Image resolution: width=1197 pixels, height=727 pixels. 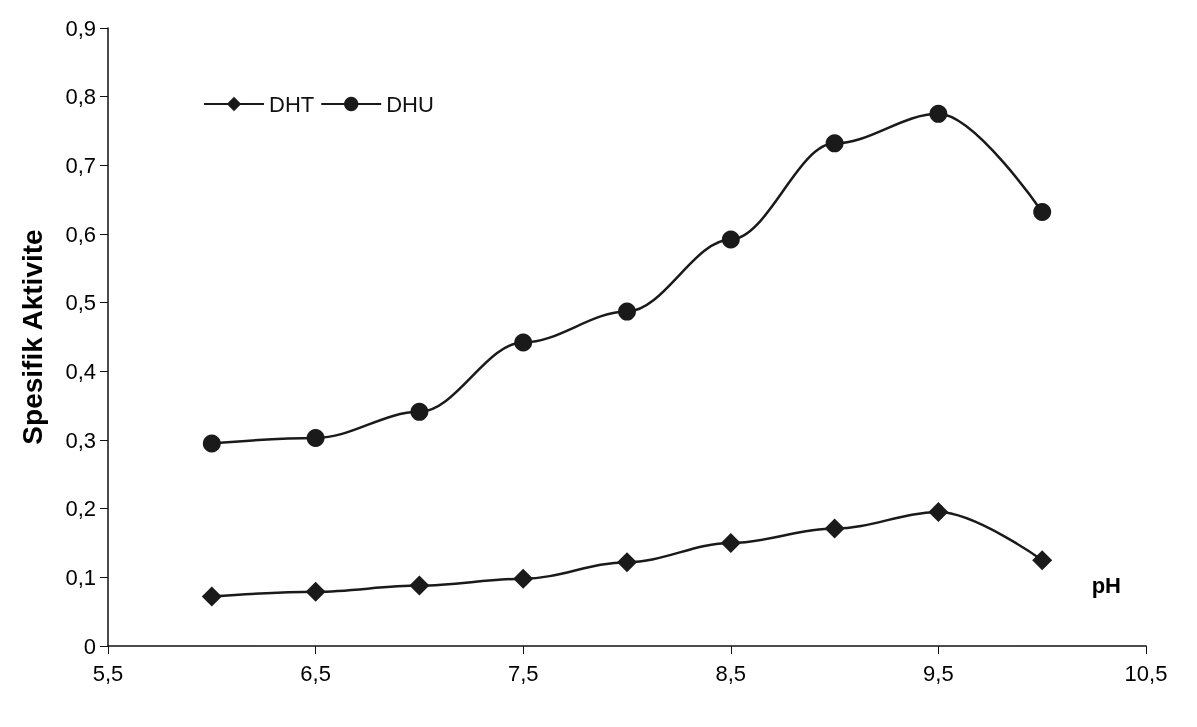 I want to click on y-tick-label: 0,9, so click(x=80, y=28).